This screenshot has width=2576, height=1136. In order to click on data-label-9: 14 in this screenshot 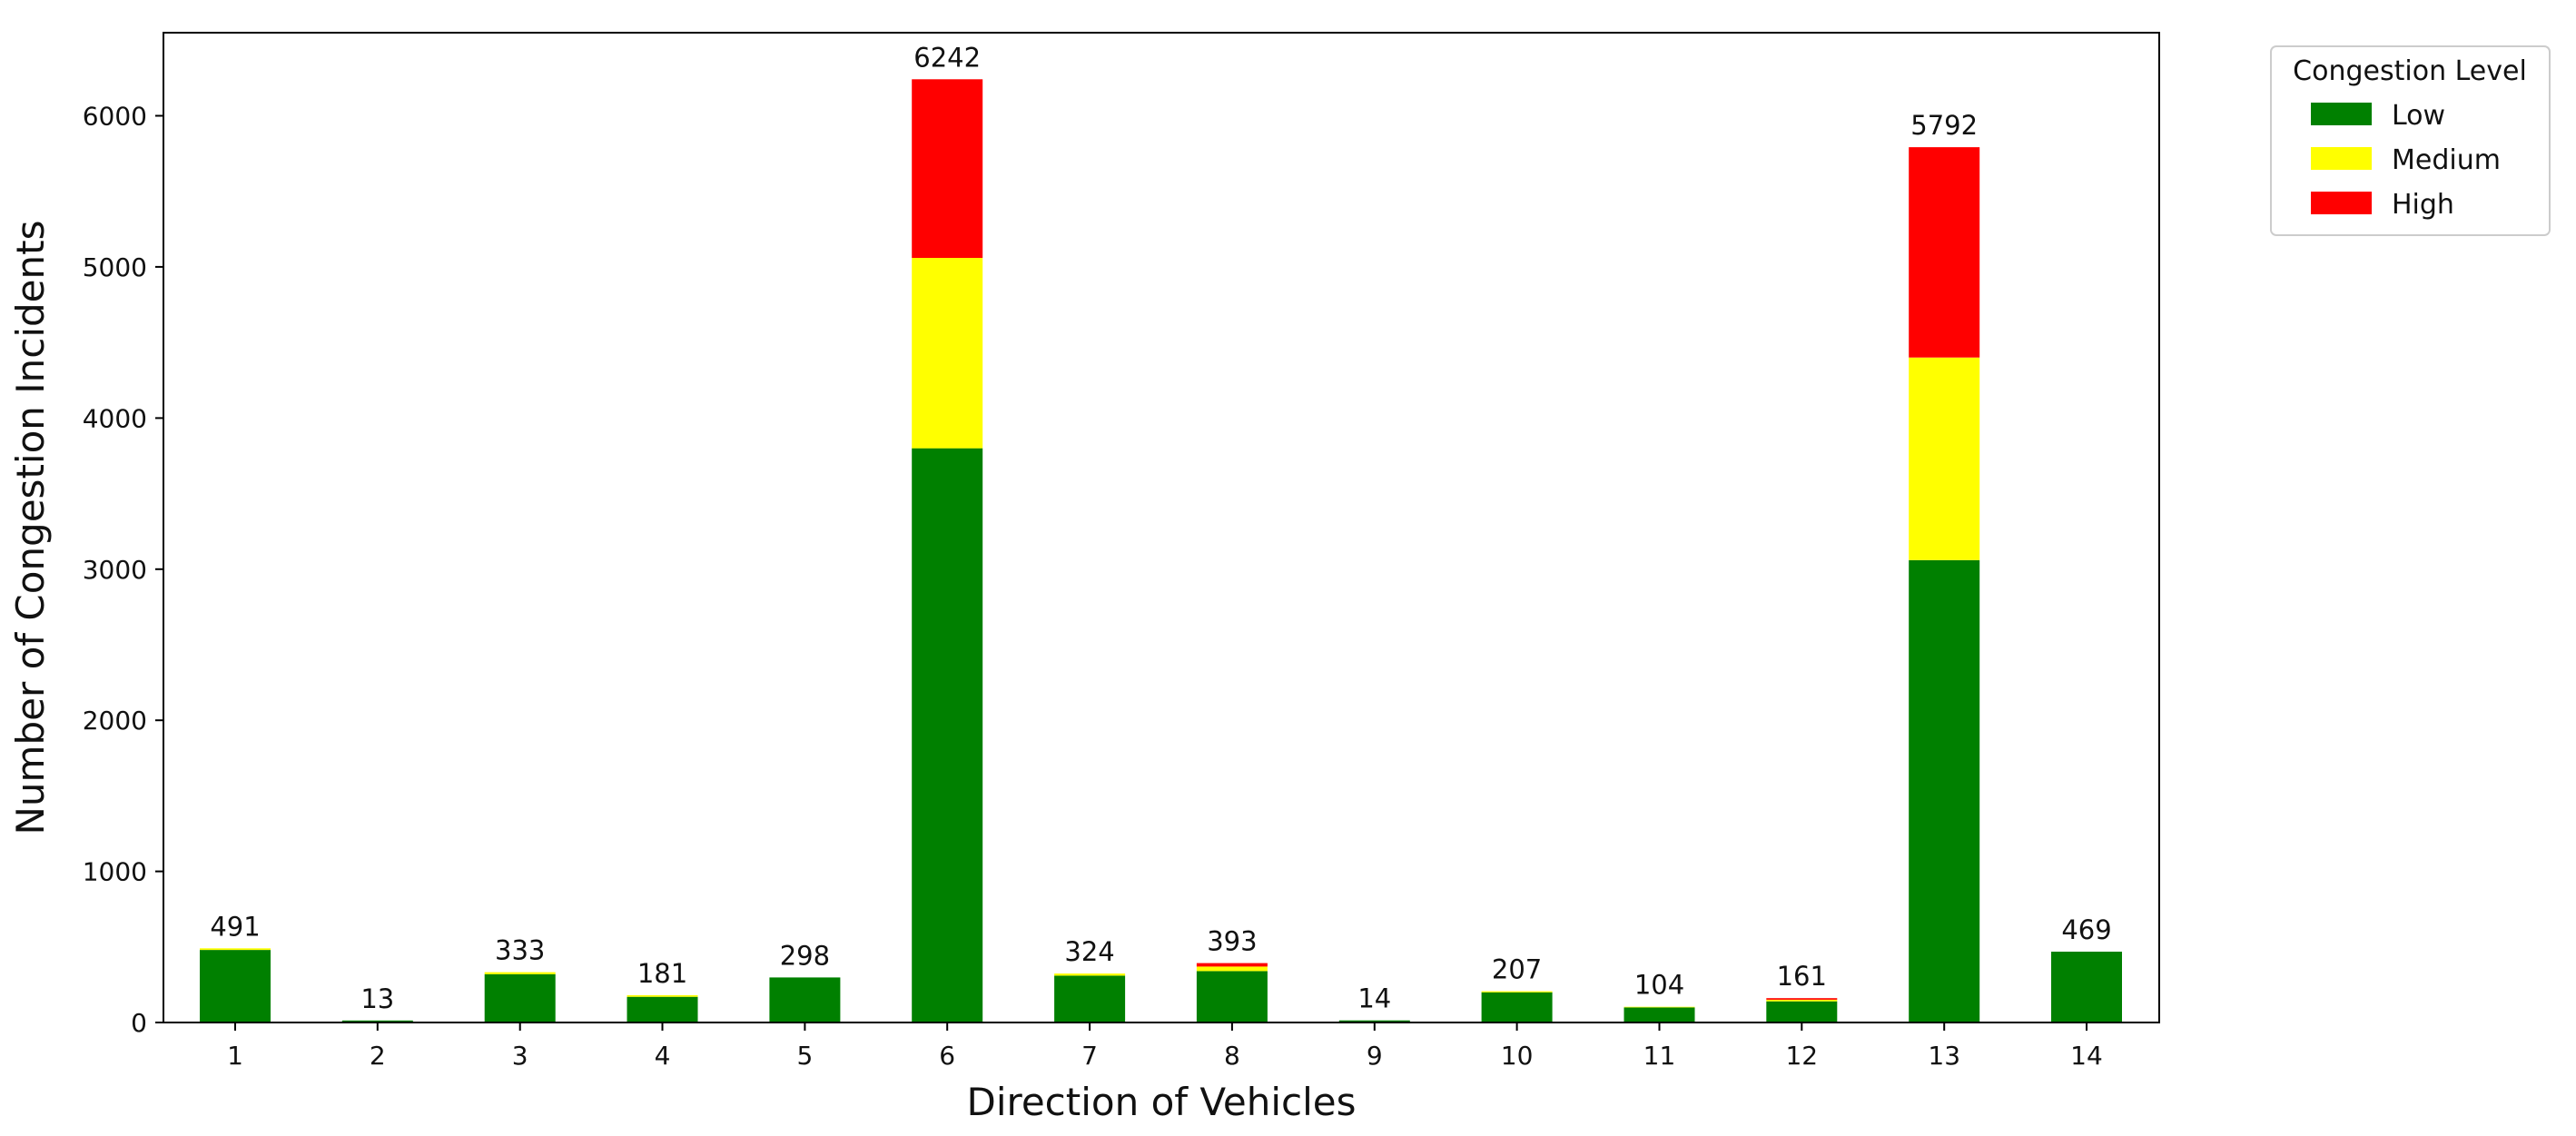, I will do `click(1374, 999)`.